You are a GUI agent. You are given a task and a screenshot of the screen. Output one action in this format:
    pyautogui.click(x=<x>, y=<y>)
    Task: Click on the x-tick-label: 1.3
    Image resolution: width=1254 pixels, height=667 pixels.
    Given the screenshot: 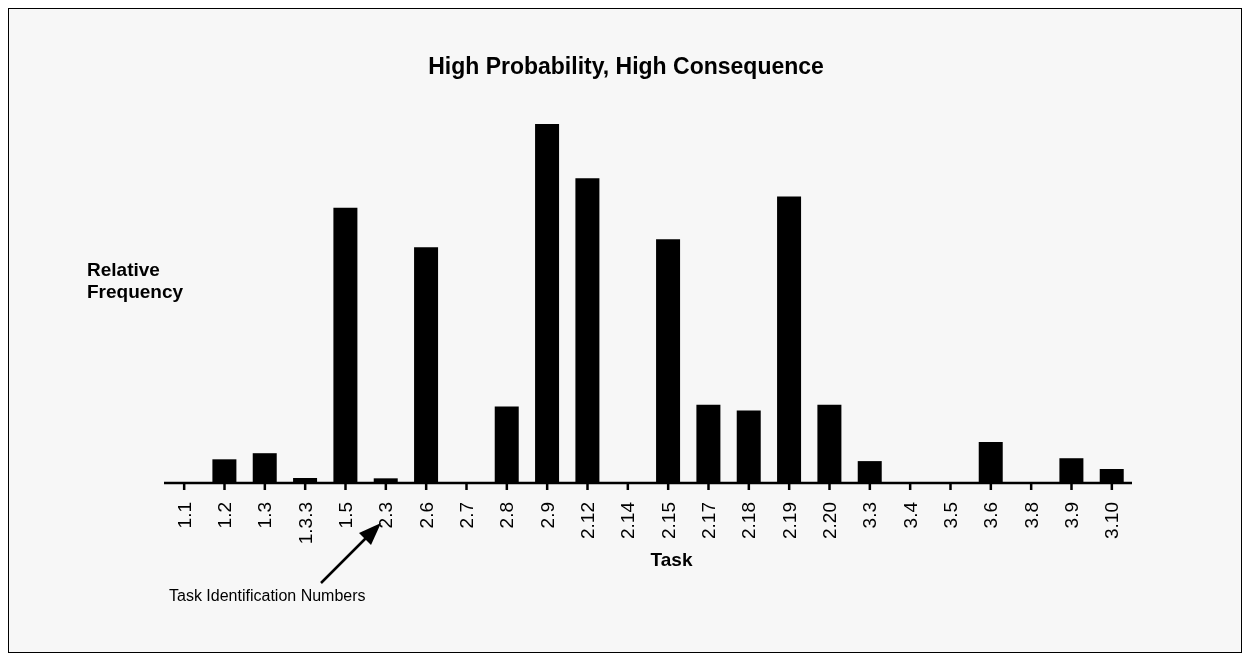 What is the action you would take?
    pyautogui.click(x=265, y=515)
    